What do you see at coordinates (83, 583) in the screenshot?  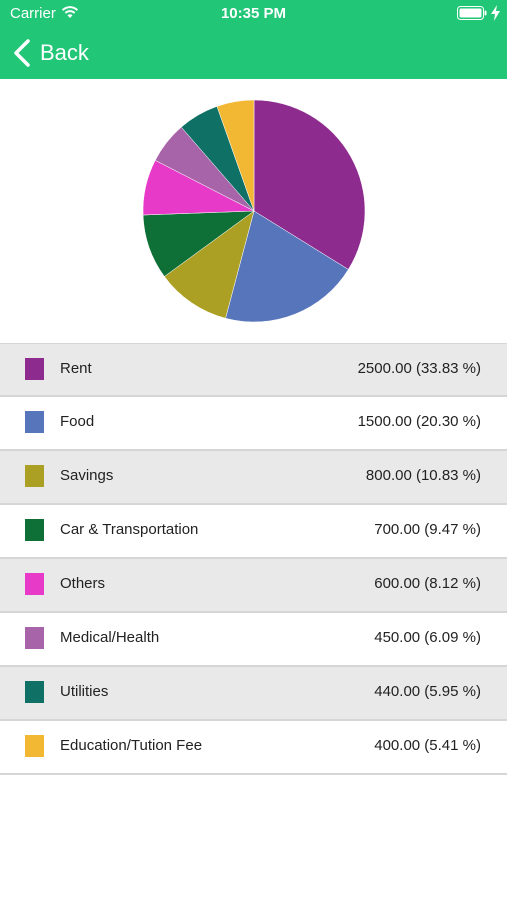 I see `category-label: Others` at bounding box center [83, 583].